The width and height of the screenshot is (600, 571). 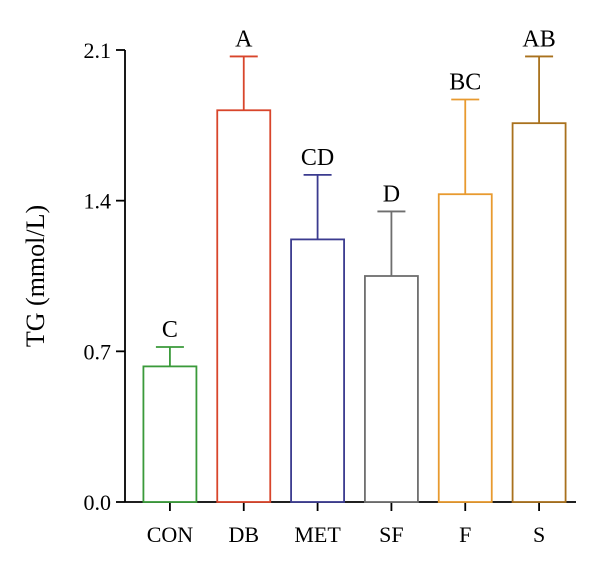 What do you see at coordinates (98, 351) in the screenshot?
I see `y-tick-label: 0.7` at bounding box center [98, 351].